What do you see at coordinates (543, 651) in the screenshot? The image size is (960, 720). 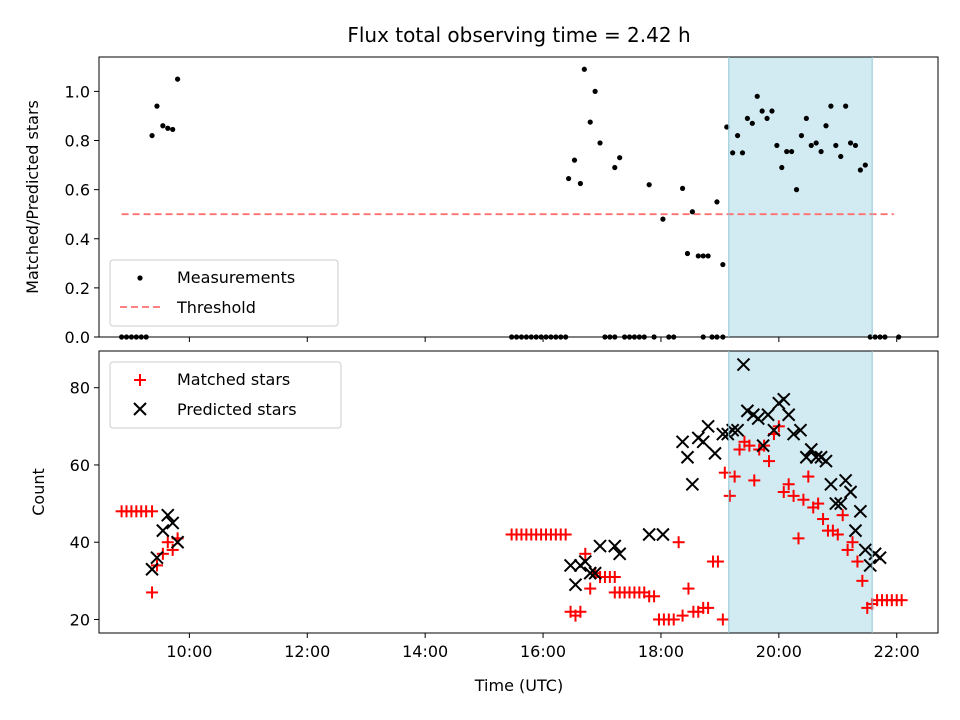 I see `xtick-label: 16:00` at bounding box center [543, 651].